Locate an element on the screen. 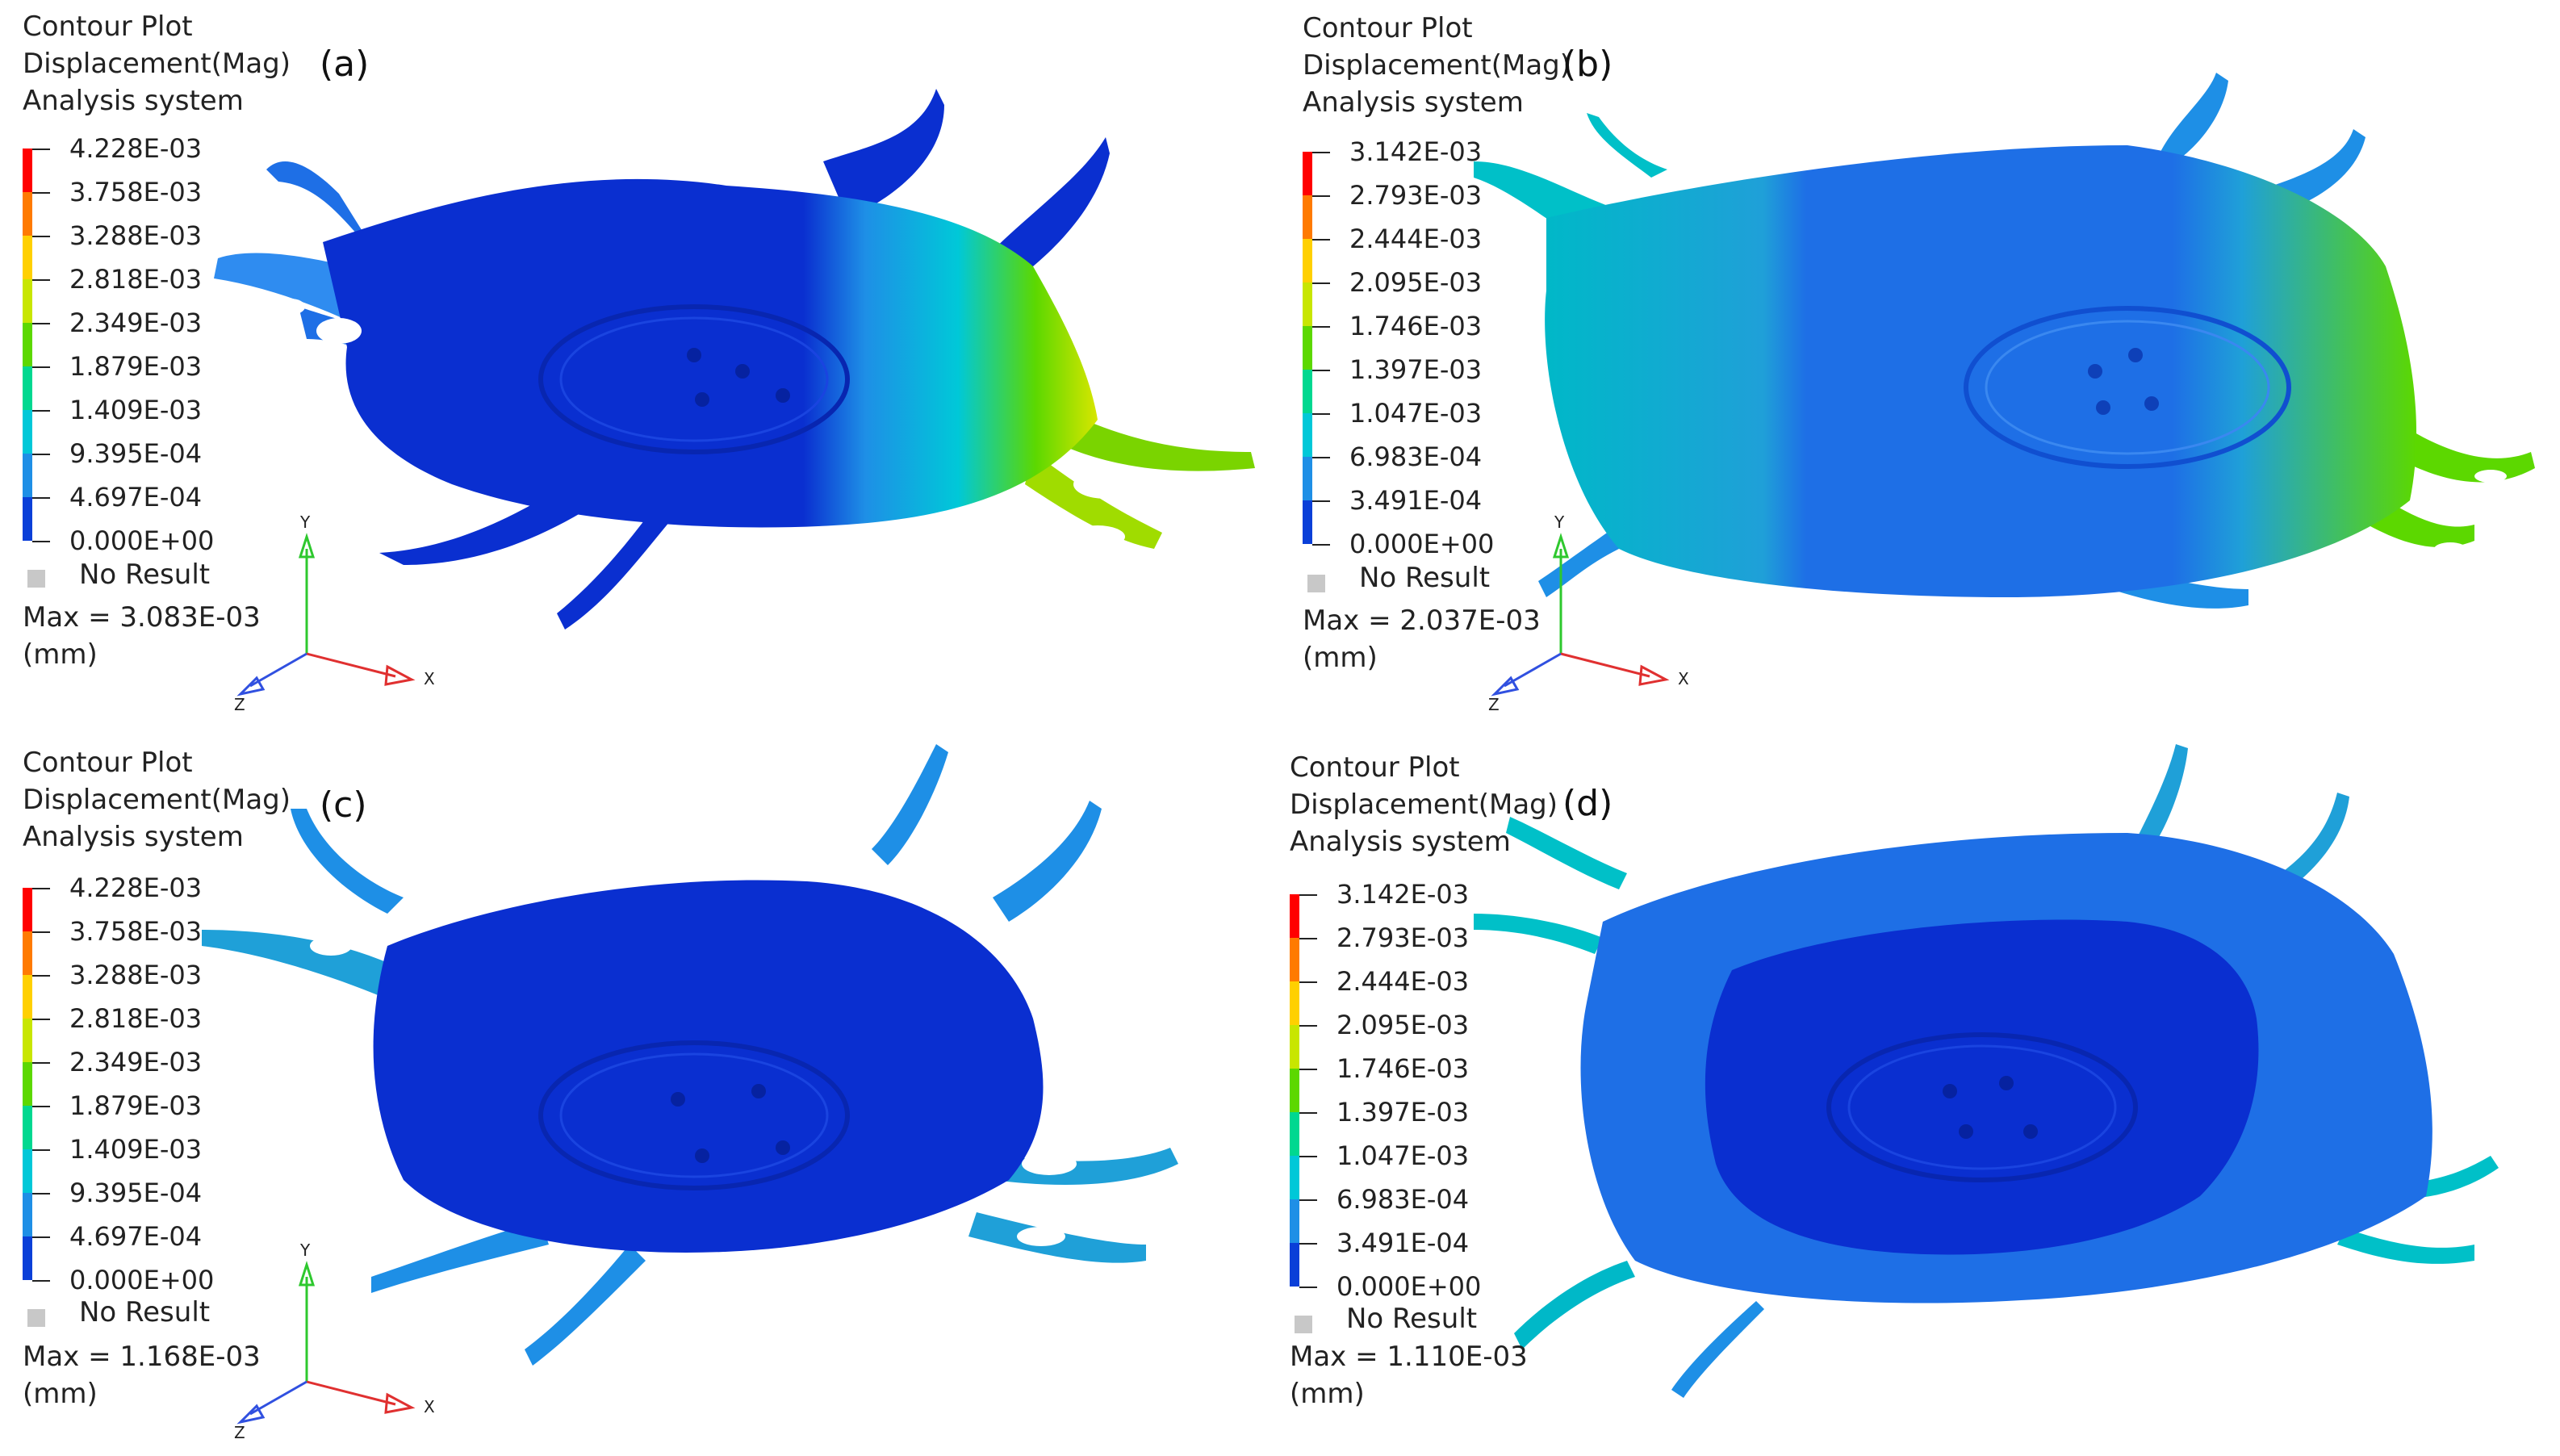 The image size is (2560, 1456). max-value: 2.037E-03 is located at coordinates (1470, 621).